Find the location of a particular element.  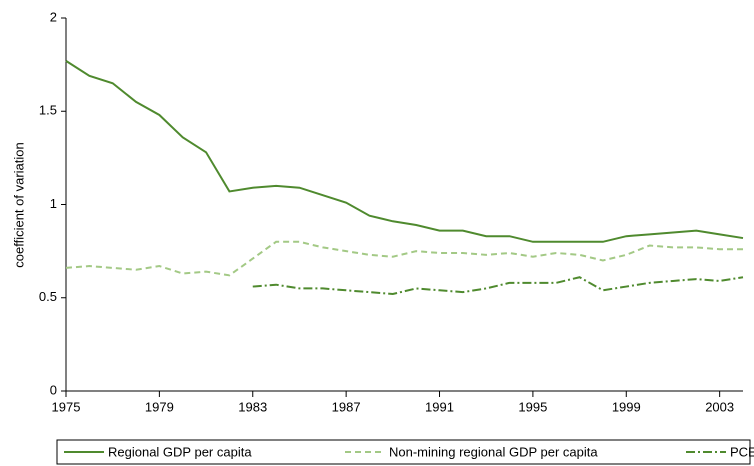

x-tick-label: 1999 is located at coordinates (626, 406).